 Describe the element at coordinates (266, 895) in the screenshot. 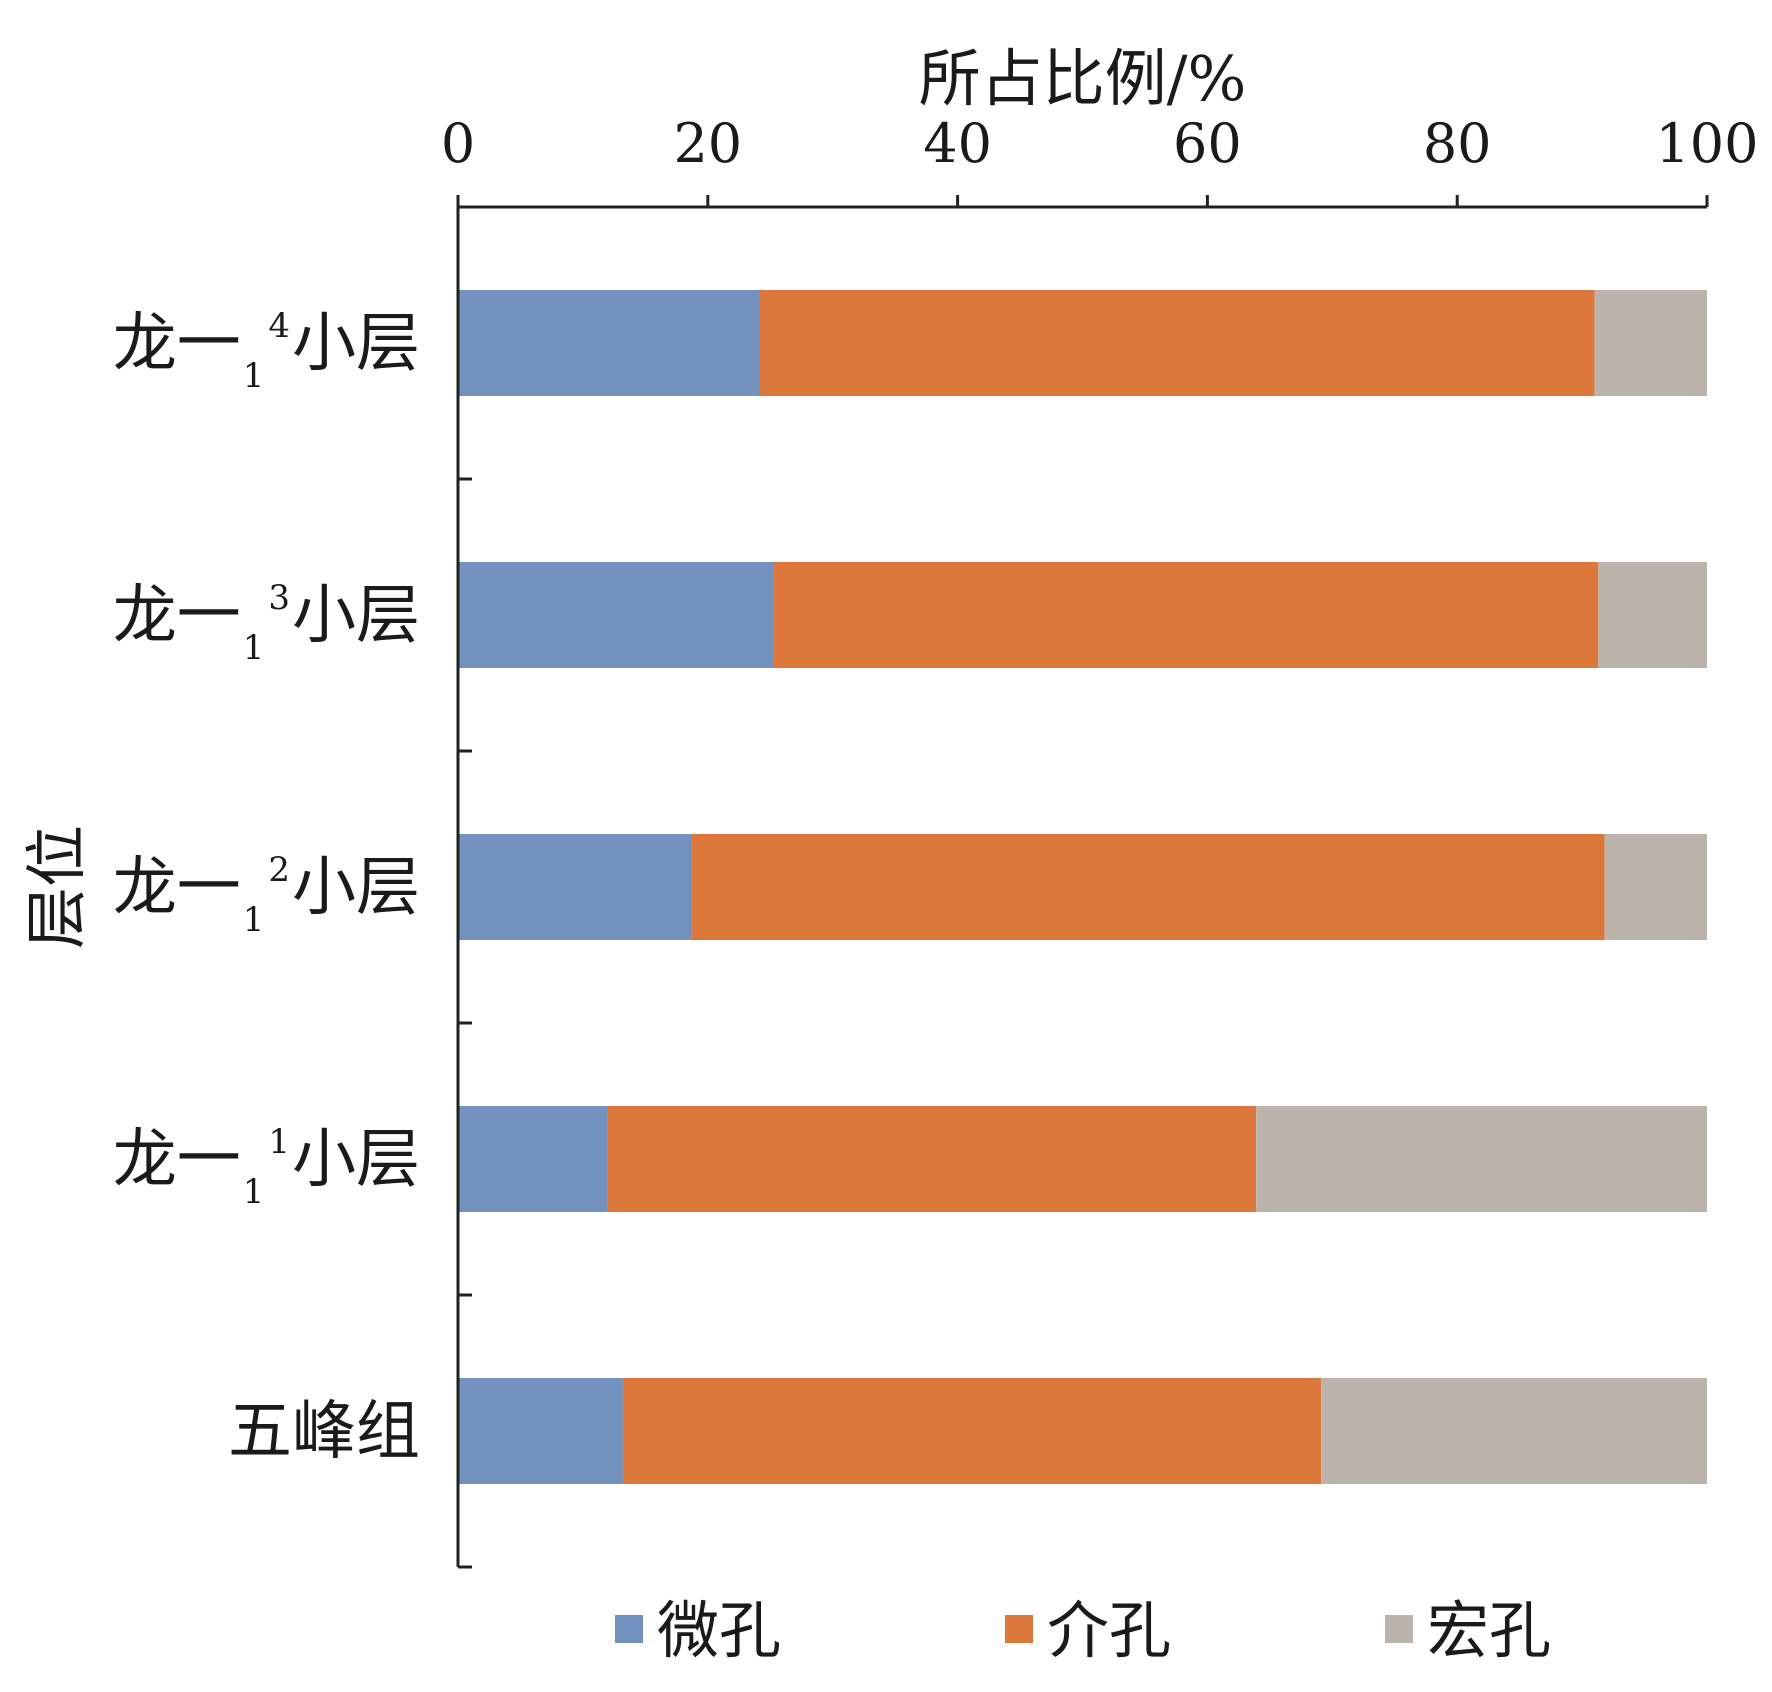

I see `category-label-3: 龙一12小层` at that location.